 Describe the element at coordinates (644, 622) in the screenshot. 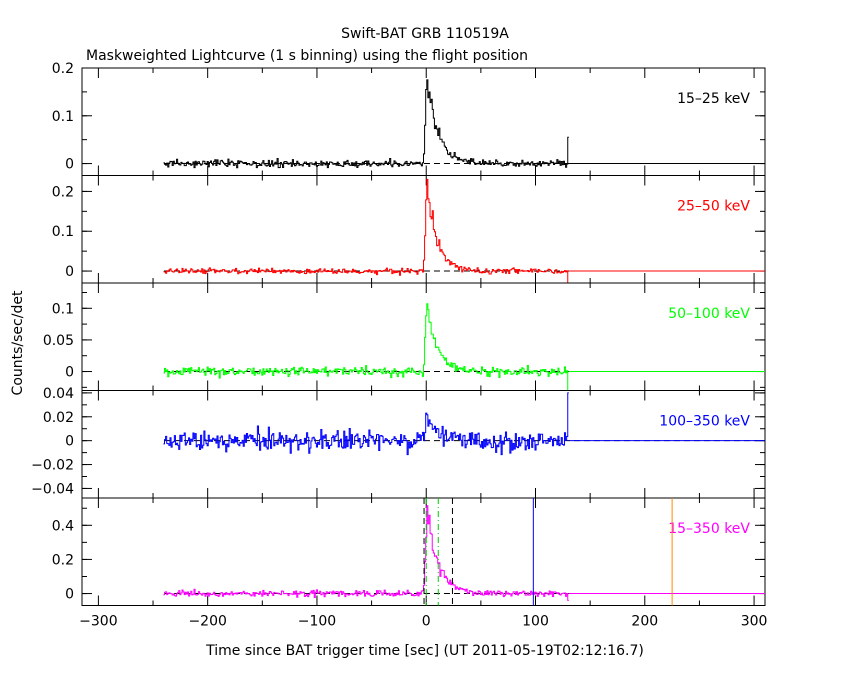

I see `x-tick-label: 200` at that location.